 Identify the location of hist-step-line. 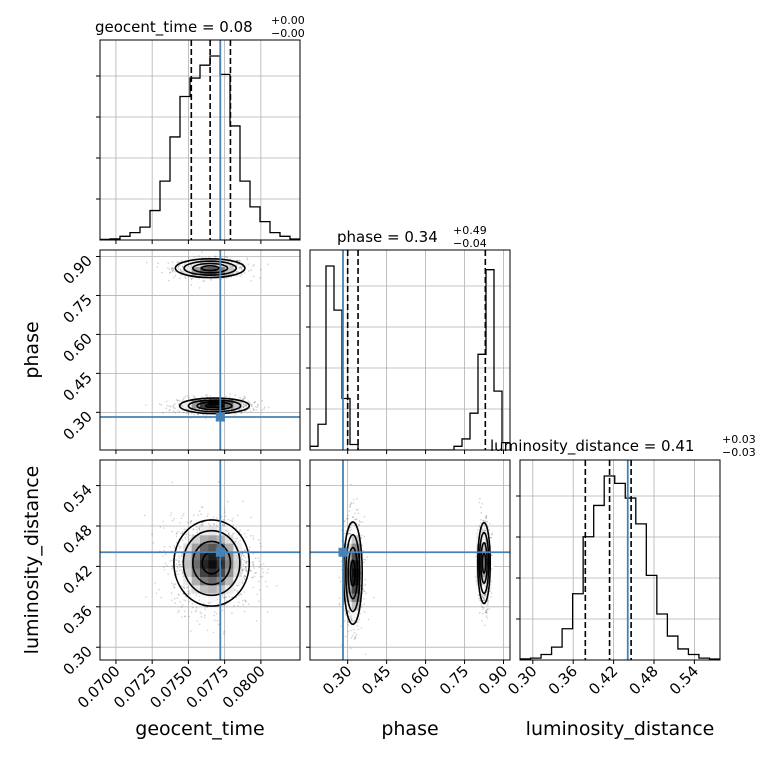
(410, 357).